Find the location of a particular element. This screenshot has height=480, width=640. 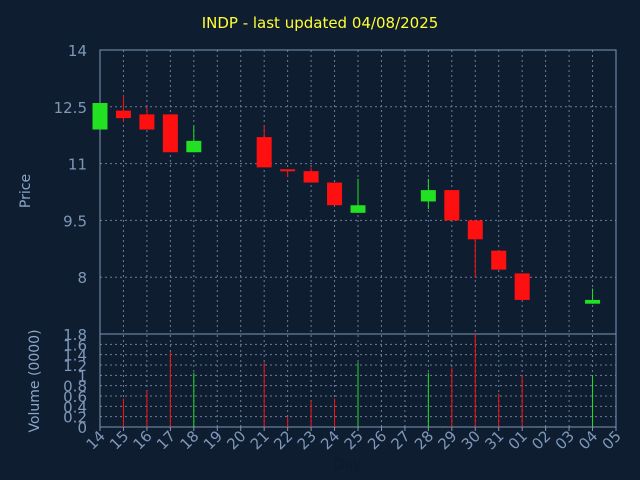

volume-tick-label: 0.4 is located at coordinates (75, 407).